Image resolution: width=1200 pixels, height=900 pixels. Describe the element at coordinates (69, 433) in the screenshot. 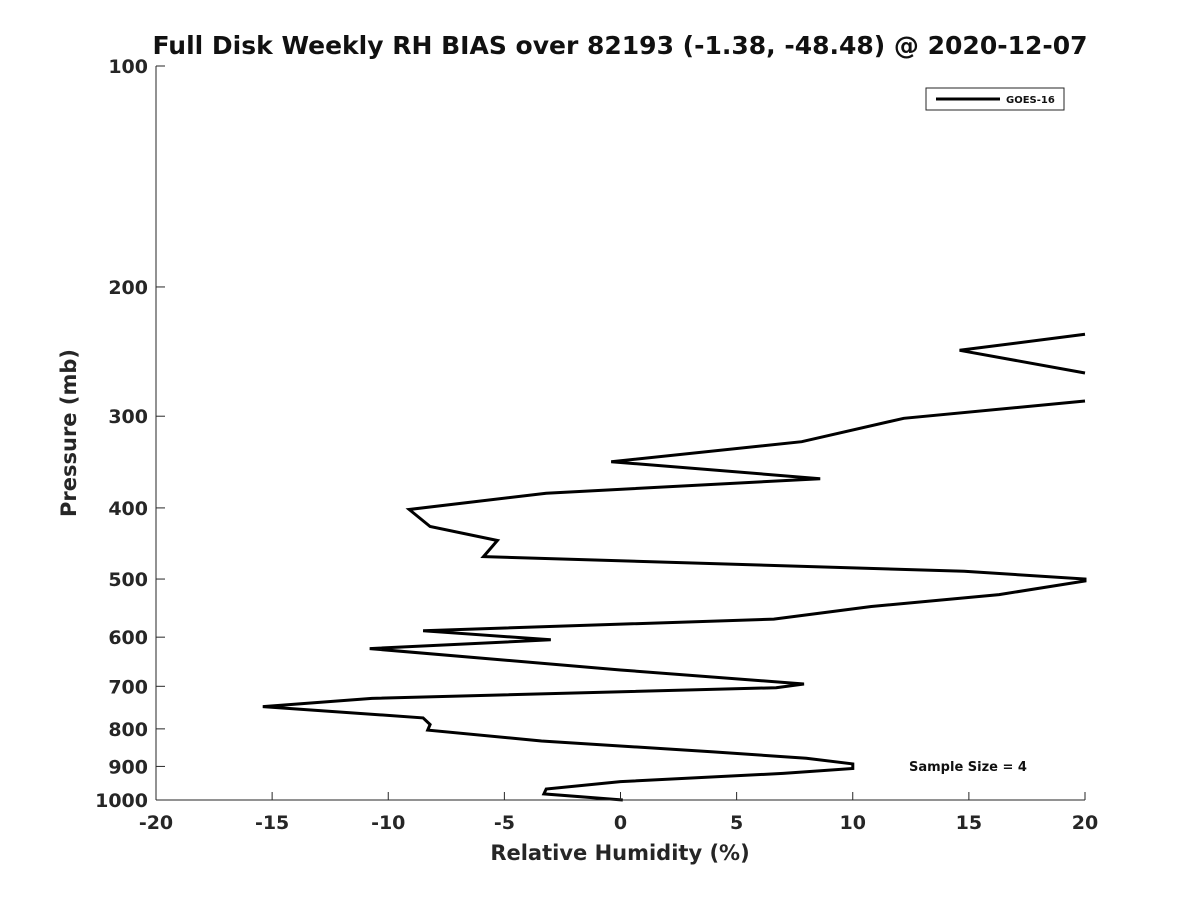

I see `y-axis-label: Pressure (mb)` at that location.